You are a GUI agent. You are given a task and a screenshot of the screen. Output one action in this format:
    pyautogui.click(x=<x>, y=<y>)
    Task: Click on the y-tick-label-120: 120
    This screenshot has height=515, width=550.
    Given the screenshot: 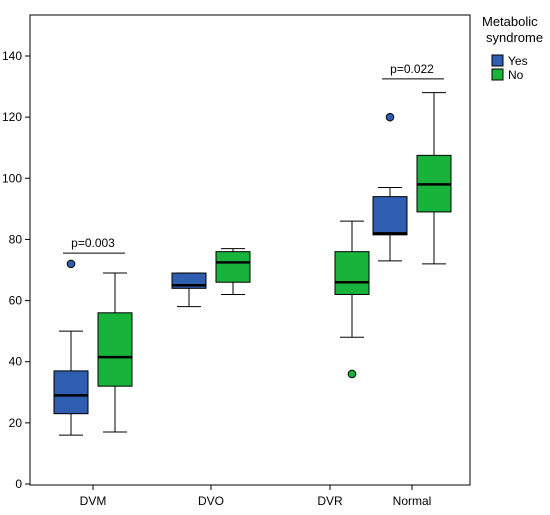 What is the action you would take?
    pyautogui.click(x=12, y=117)
    